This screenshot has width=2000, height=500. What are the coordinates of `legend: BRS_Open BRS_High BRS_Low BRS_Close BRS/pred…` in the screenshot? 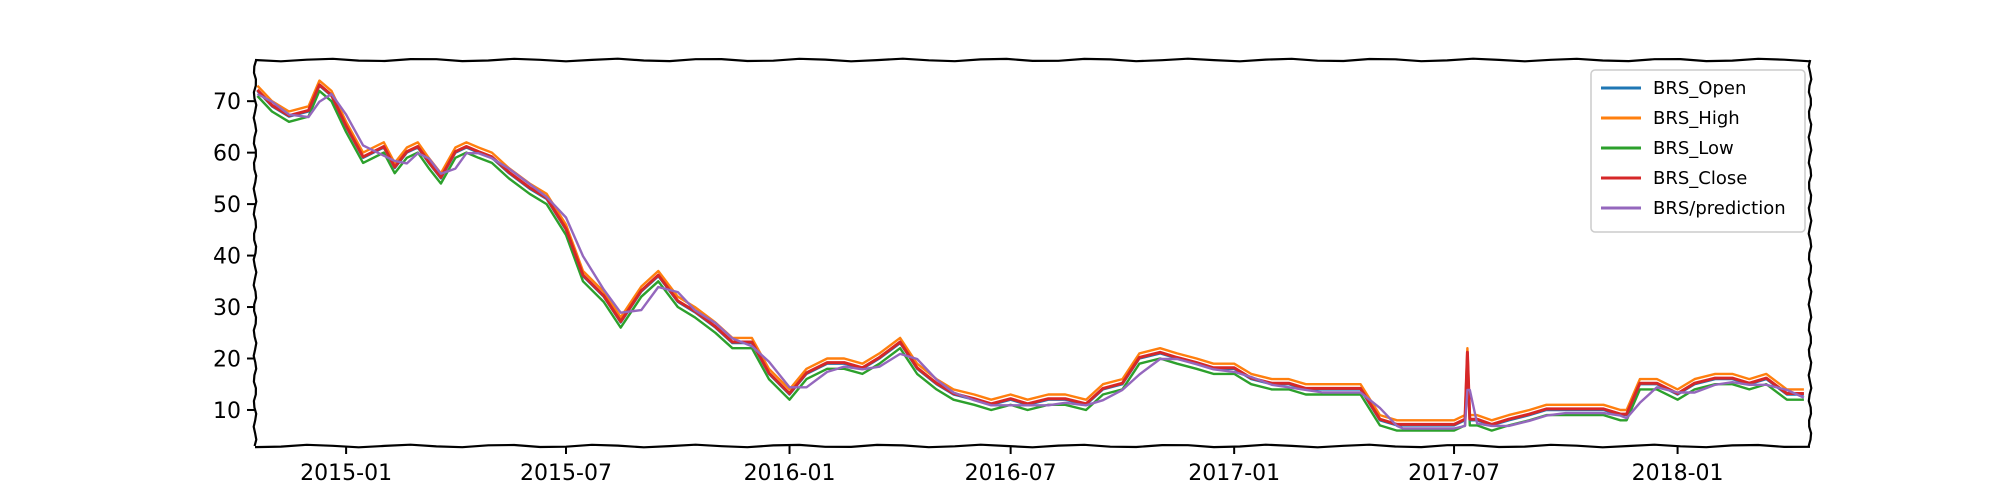 It's located at (1698, 151).